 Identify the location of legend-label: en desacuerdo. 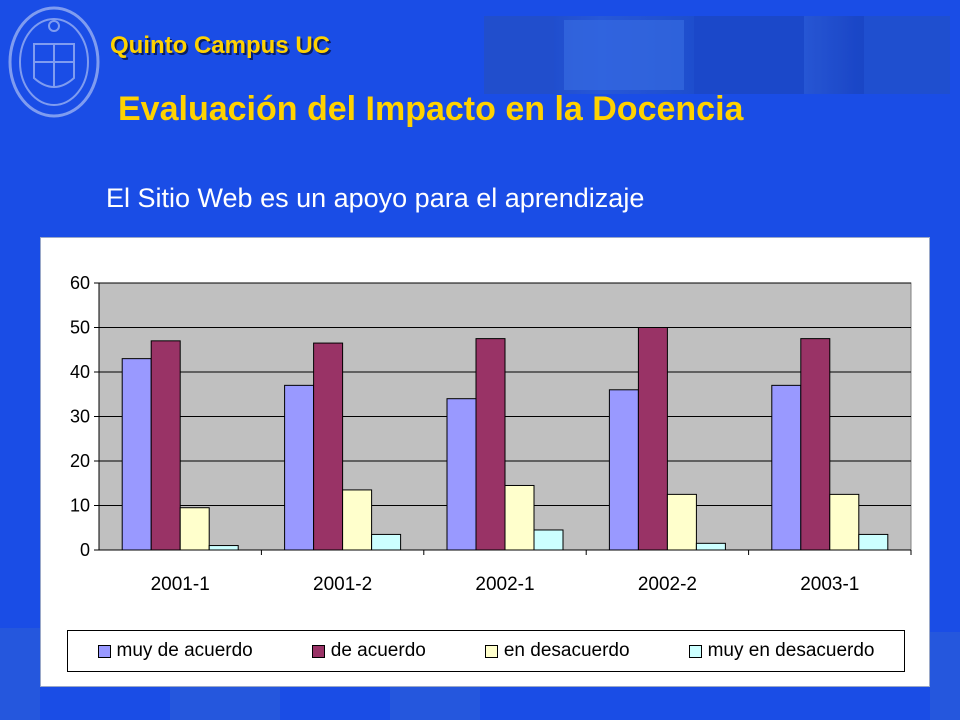
(566, 650).